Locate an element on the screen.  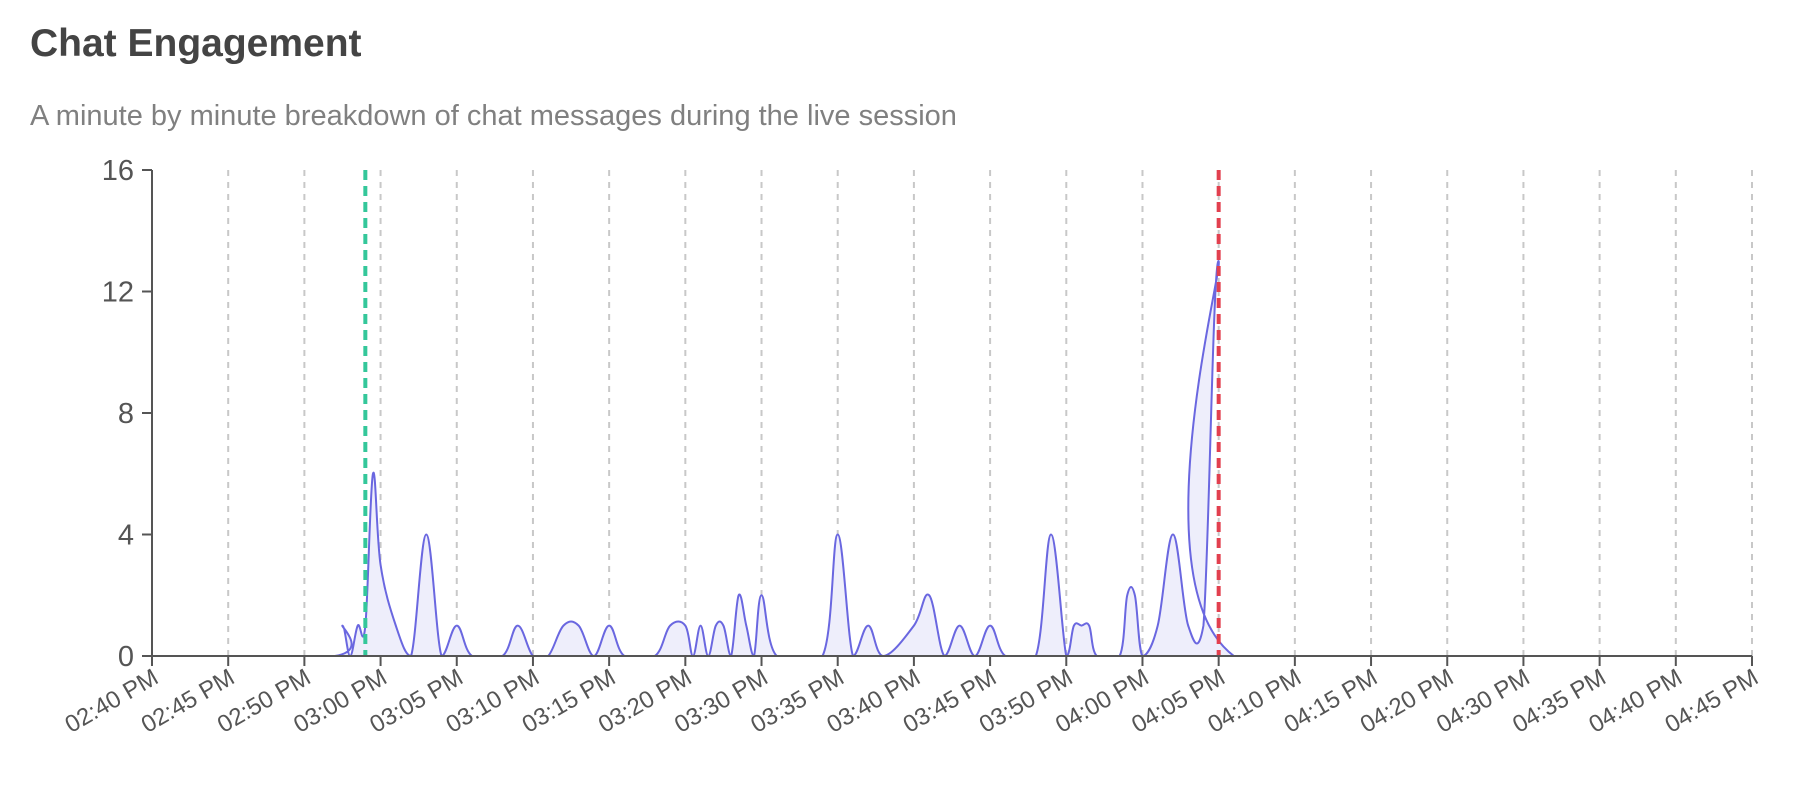
y-tick-label: 0 is located at coordinates (126, 657).